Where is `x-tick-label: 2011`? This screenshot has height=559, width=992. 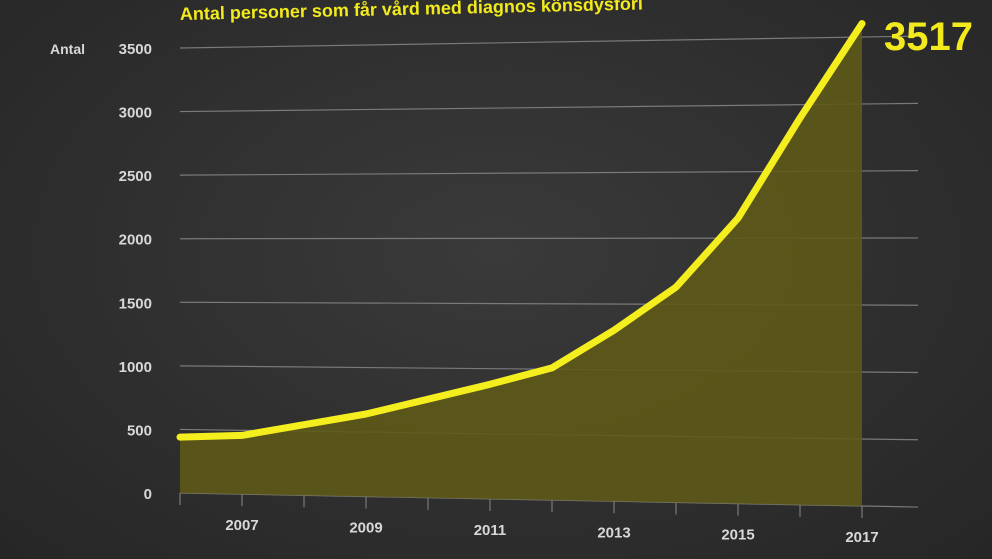 x-tick-label: 2011 is located at coordinates (490, 530).